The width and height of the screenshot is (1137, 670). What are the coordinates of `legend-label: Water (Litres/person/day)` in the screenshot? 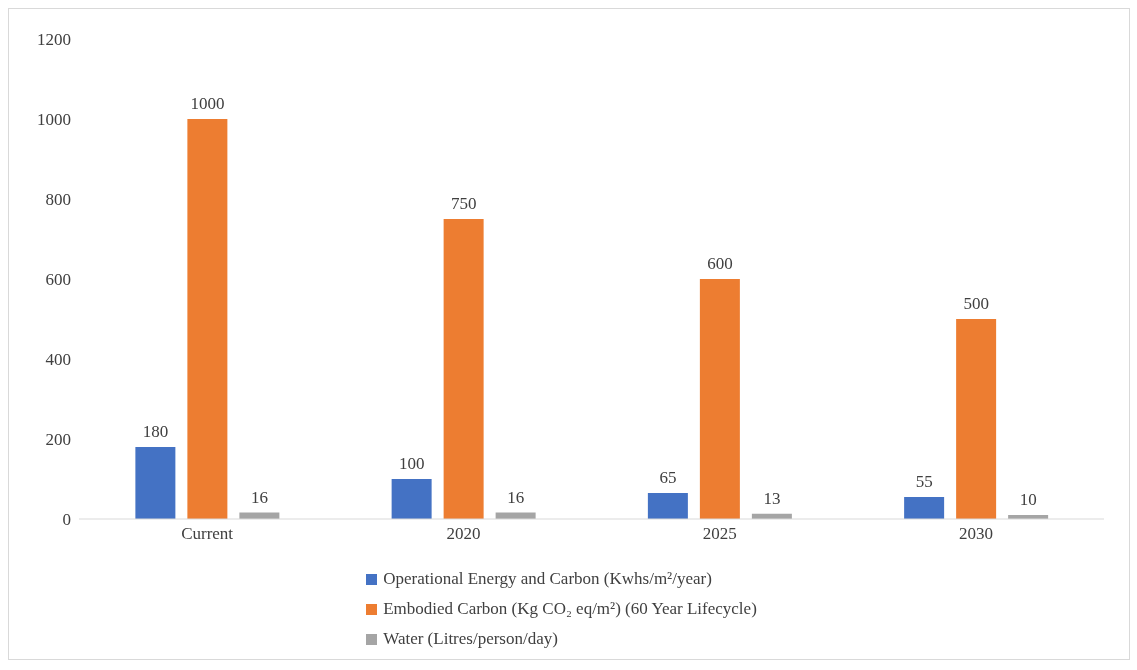 It's located at (470, 639).